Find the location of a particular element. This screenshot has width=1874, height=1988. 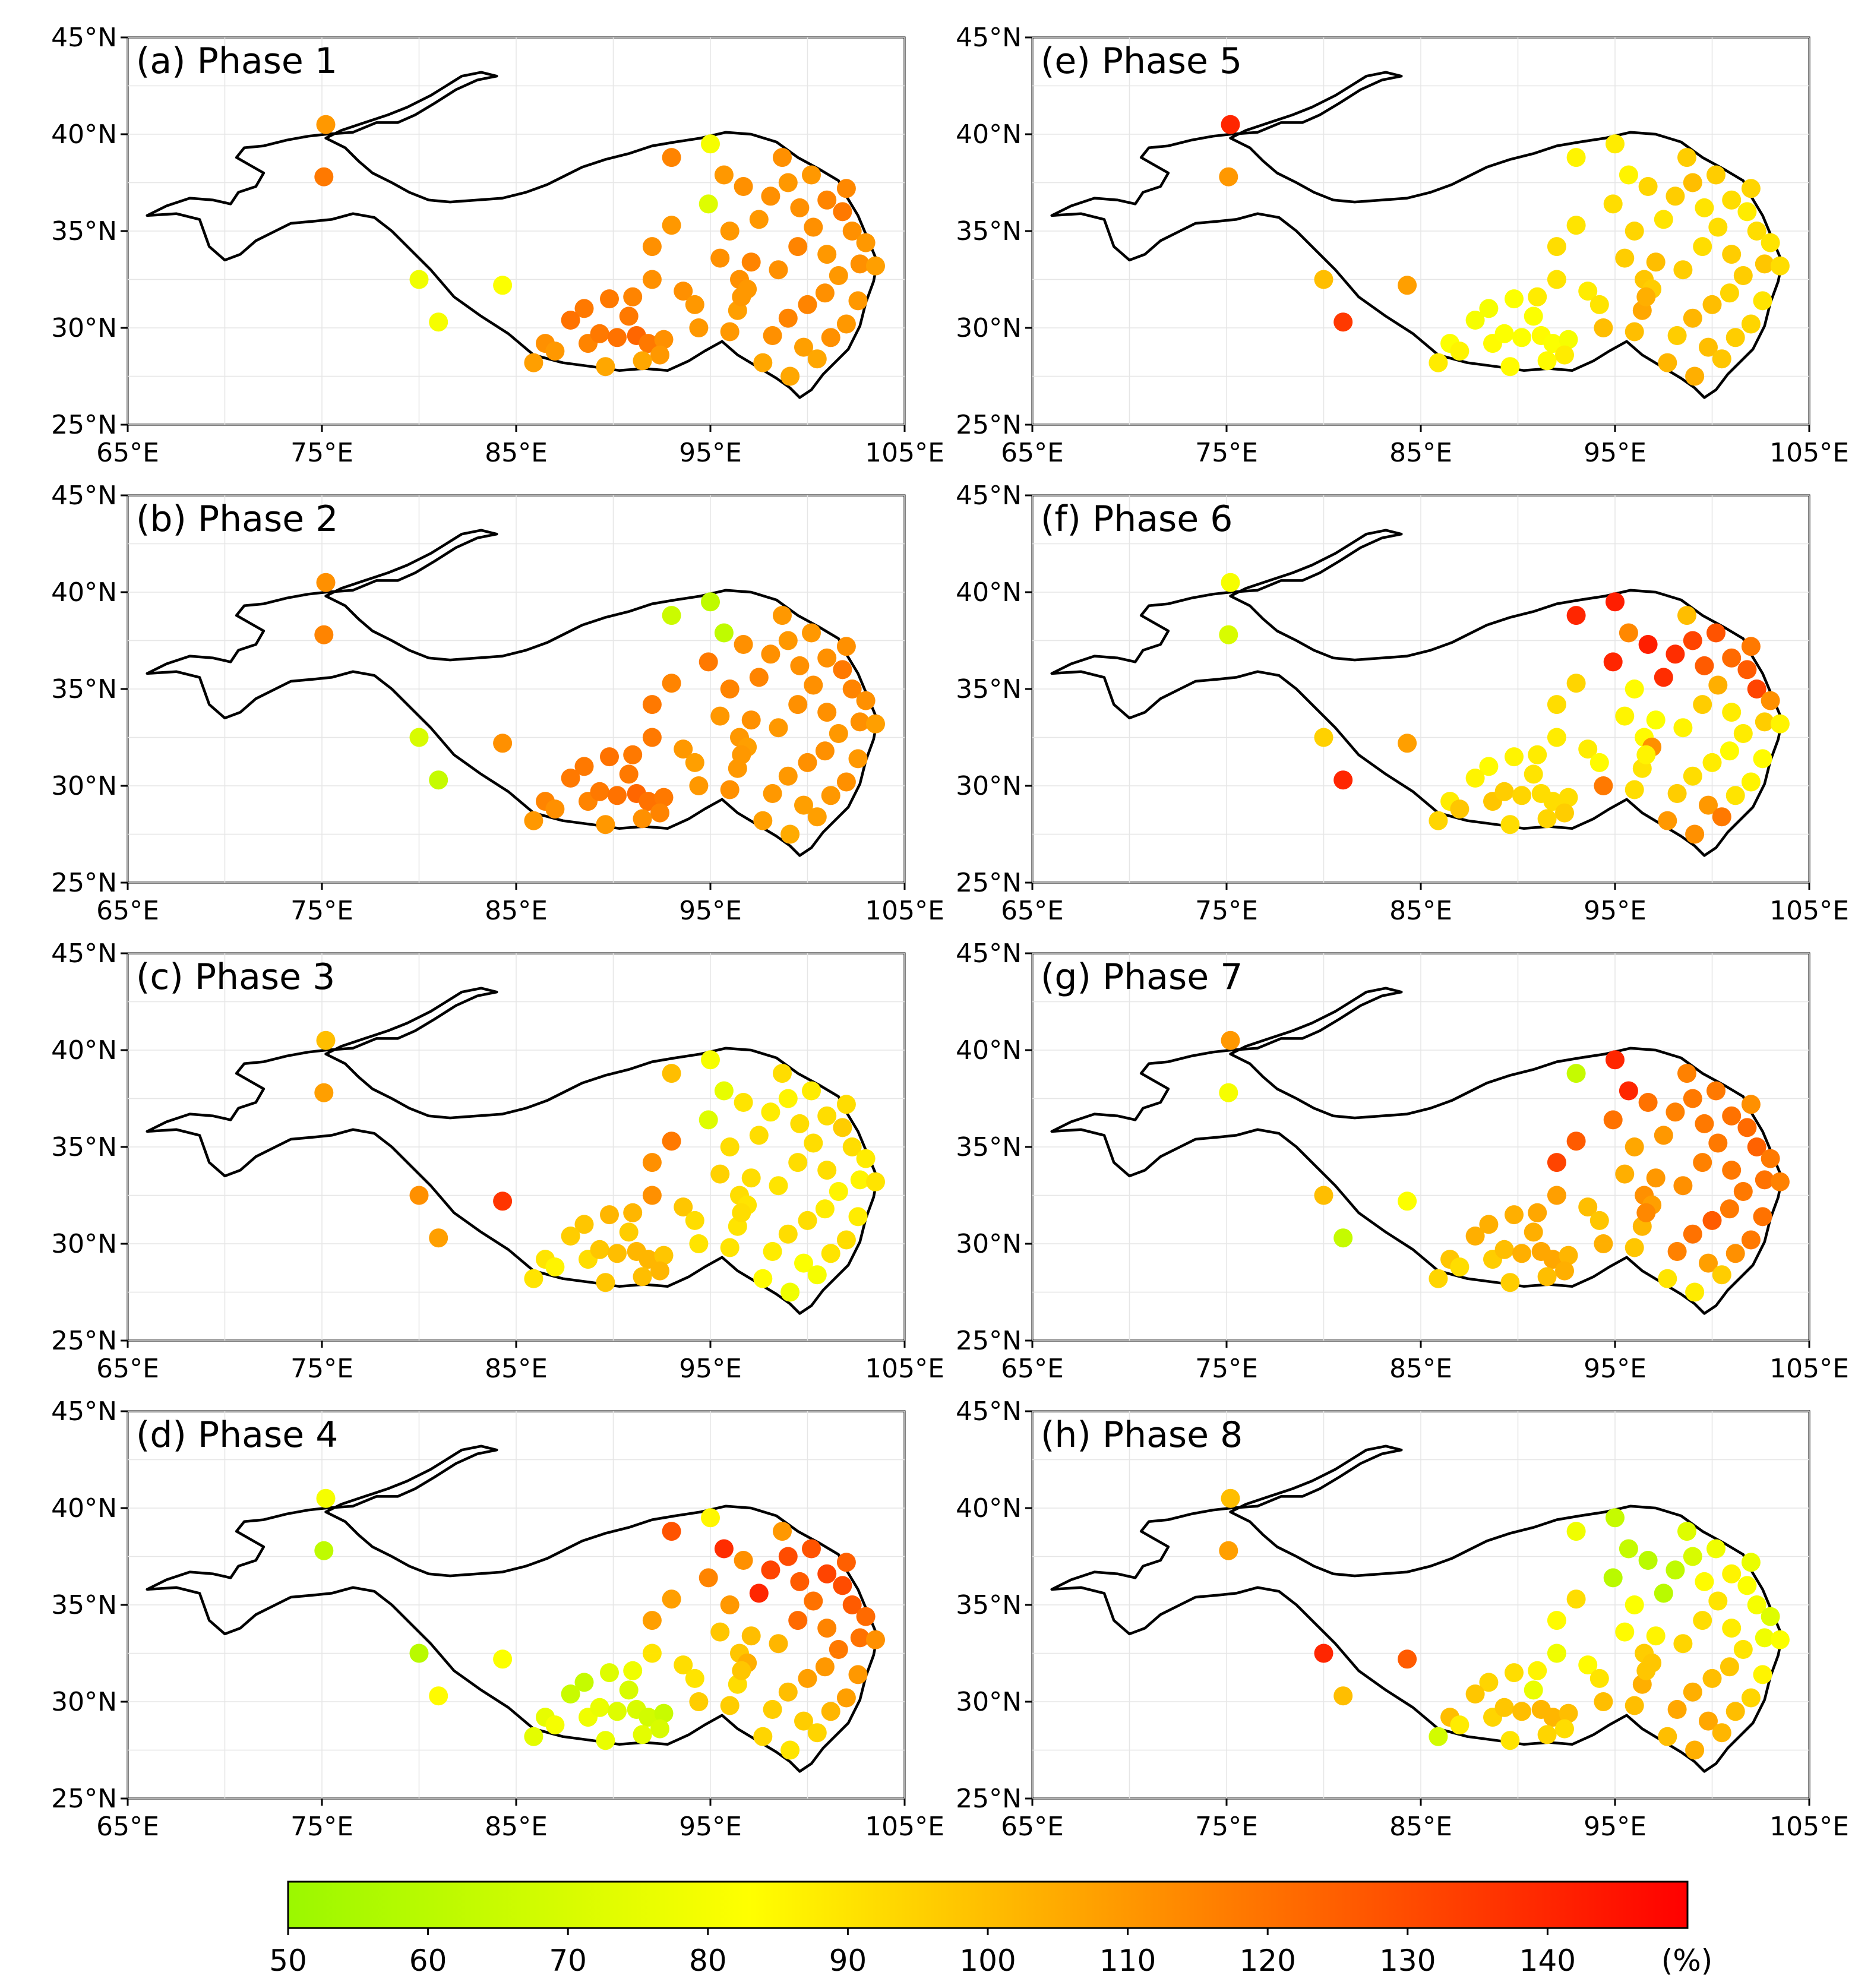

colorbar-tick-label: 50 is located at coordinates (288, 1960).